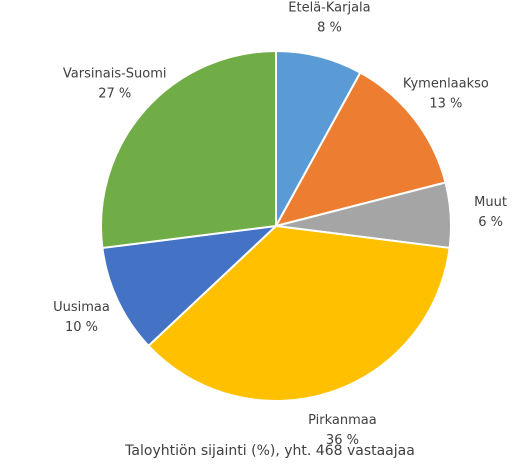 Image resolution: width=530 pixels, height=468 pixels. What do you see at coordinates (114, 93) in the screenshot?
I see `slice-value-label: 27 %` at bounding box center [114, 93].